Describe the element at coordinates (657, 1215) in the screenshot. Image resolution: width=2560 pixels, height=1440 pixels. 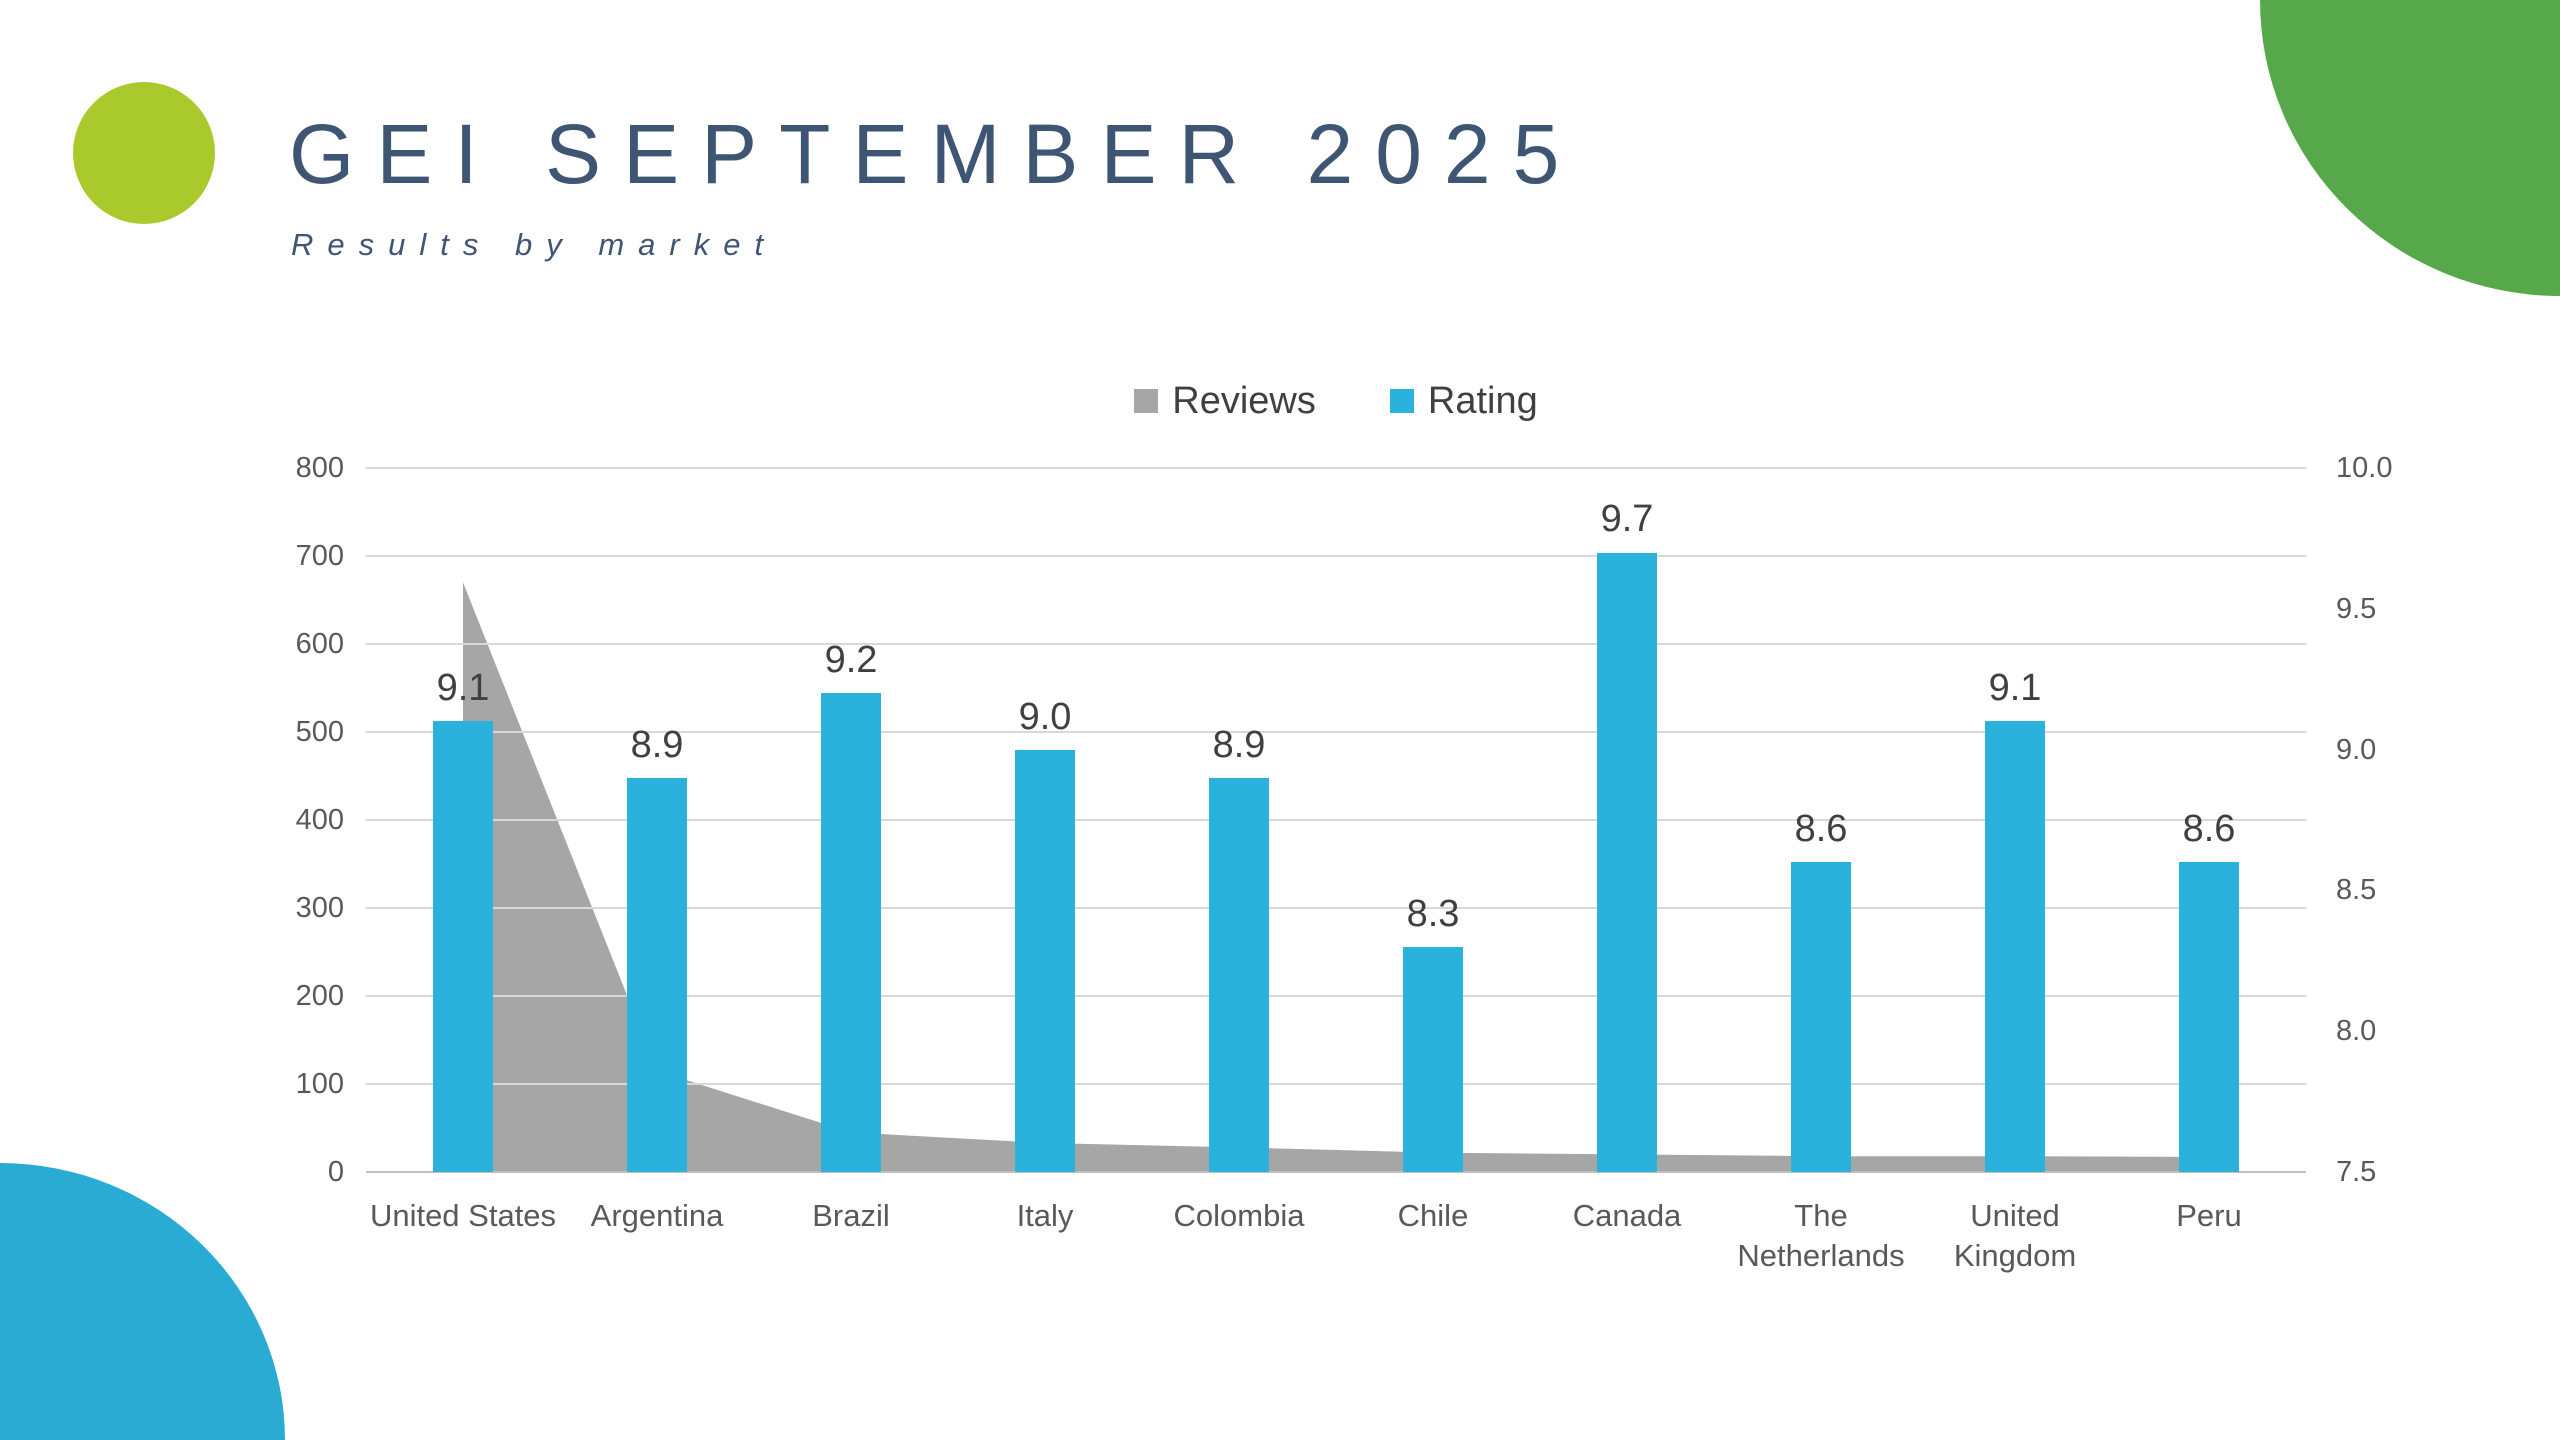
I see `x-axis-label-argentina: Argentina` at that location.